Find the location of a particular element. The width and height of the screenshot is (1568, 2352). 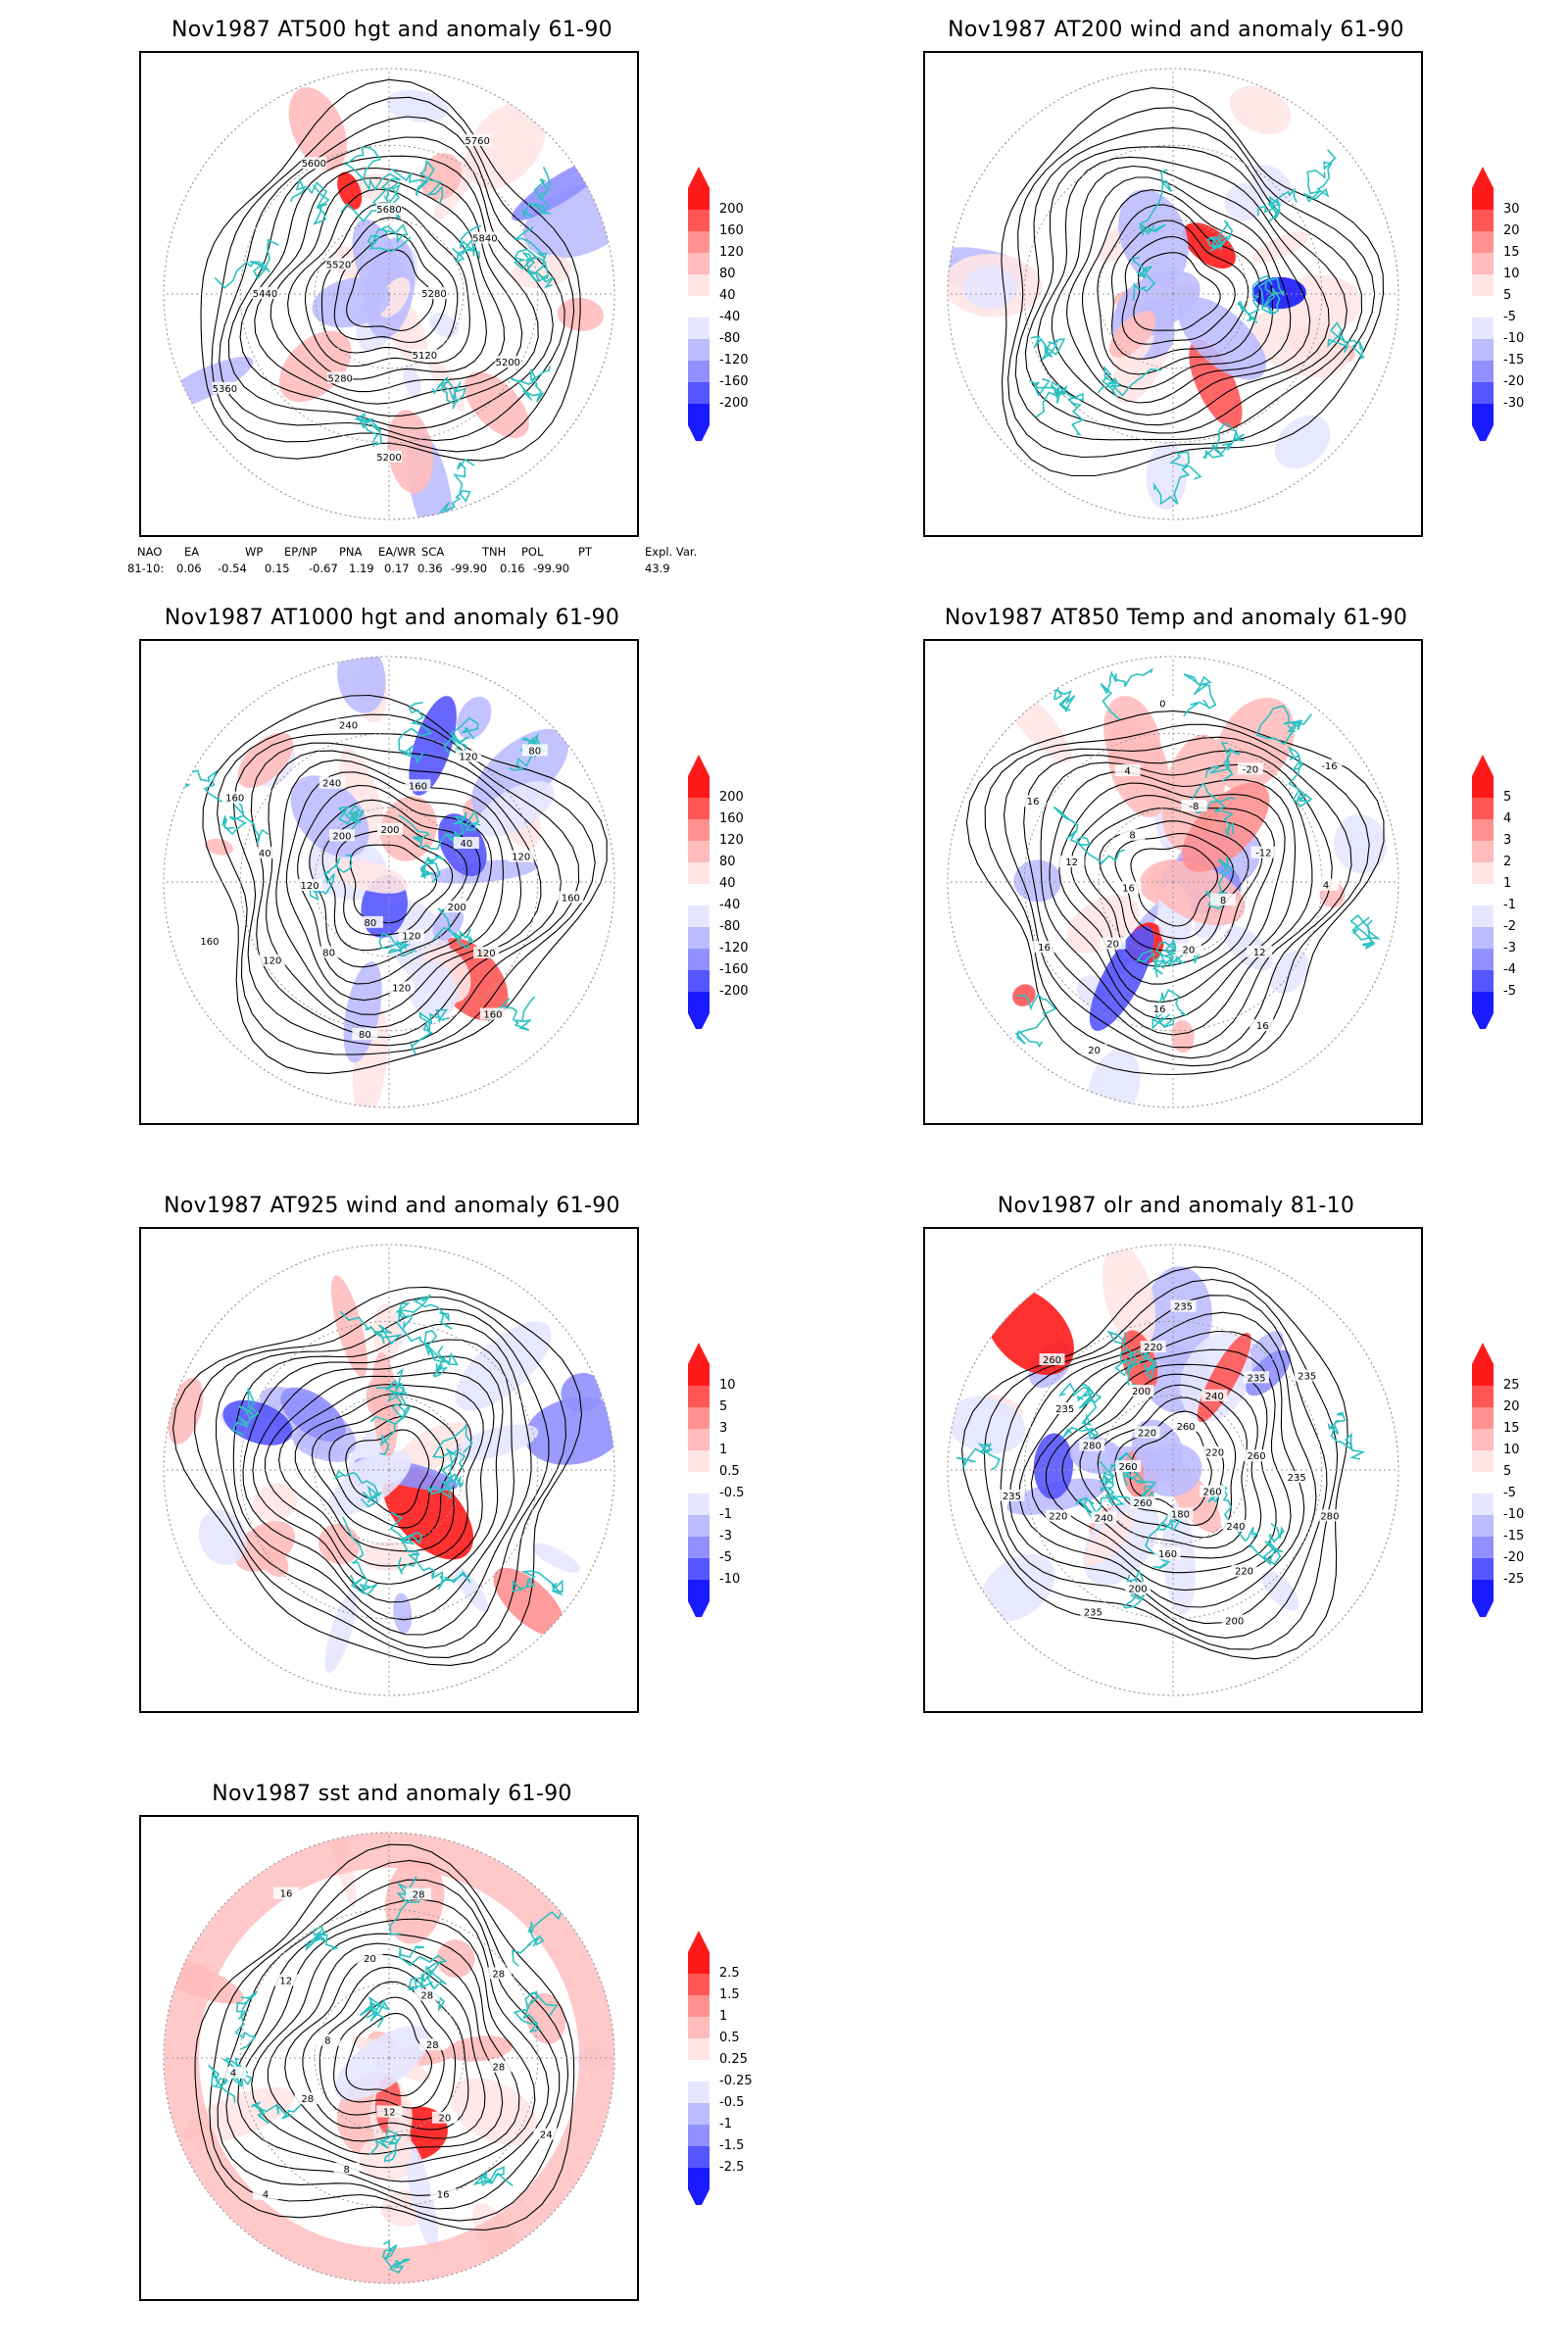

colorbar-arrow-top is located at coordinates (1483, 765).